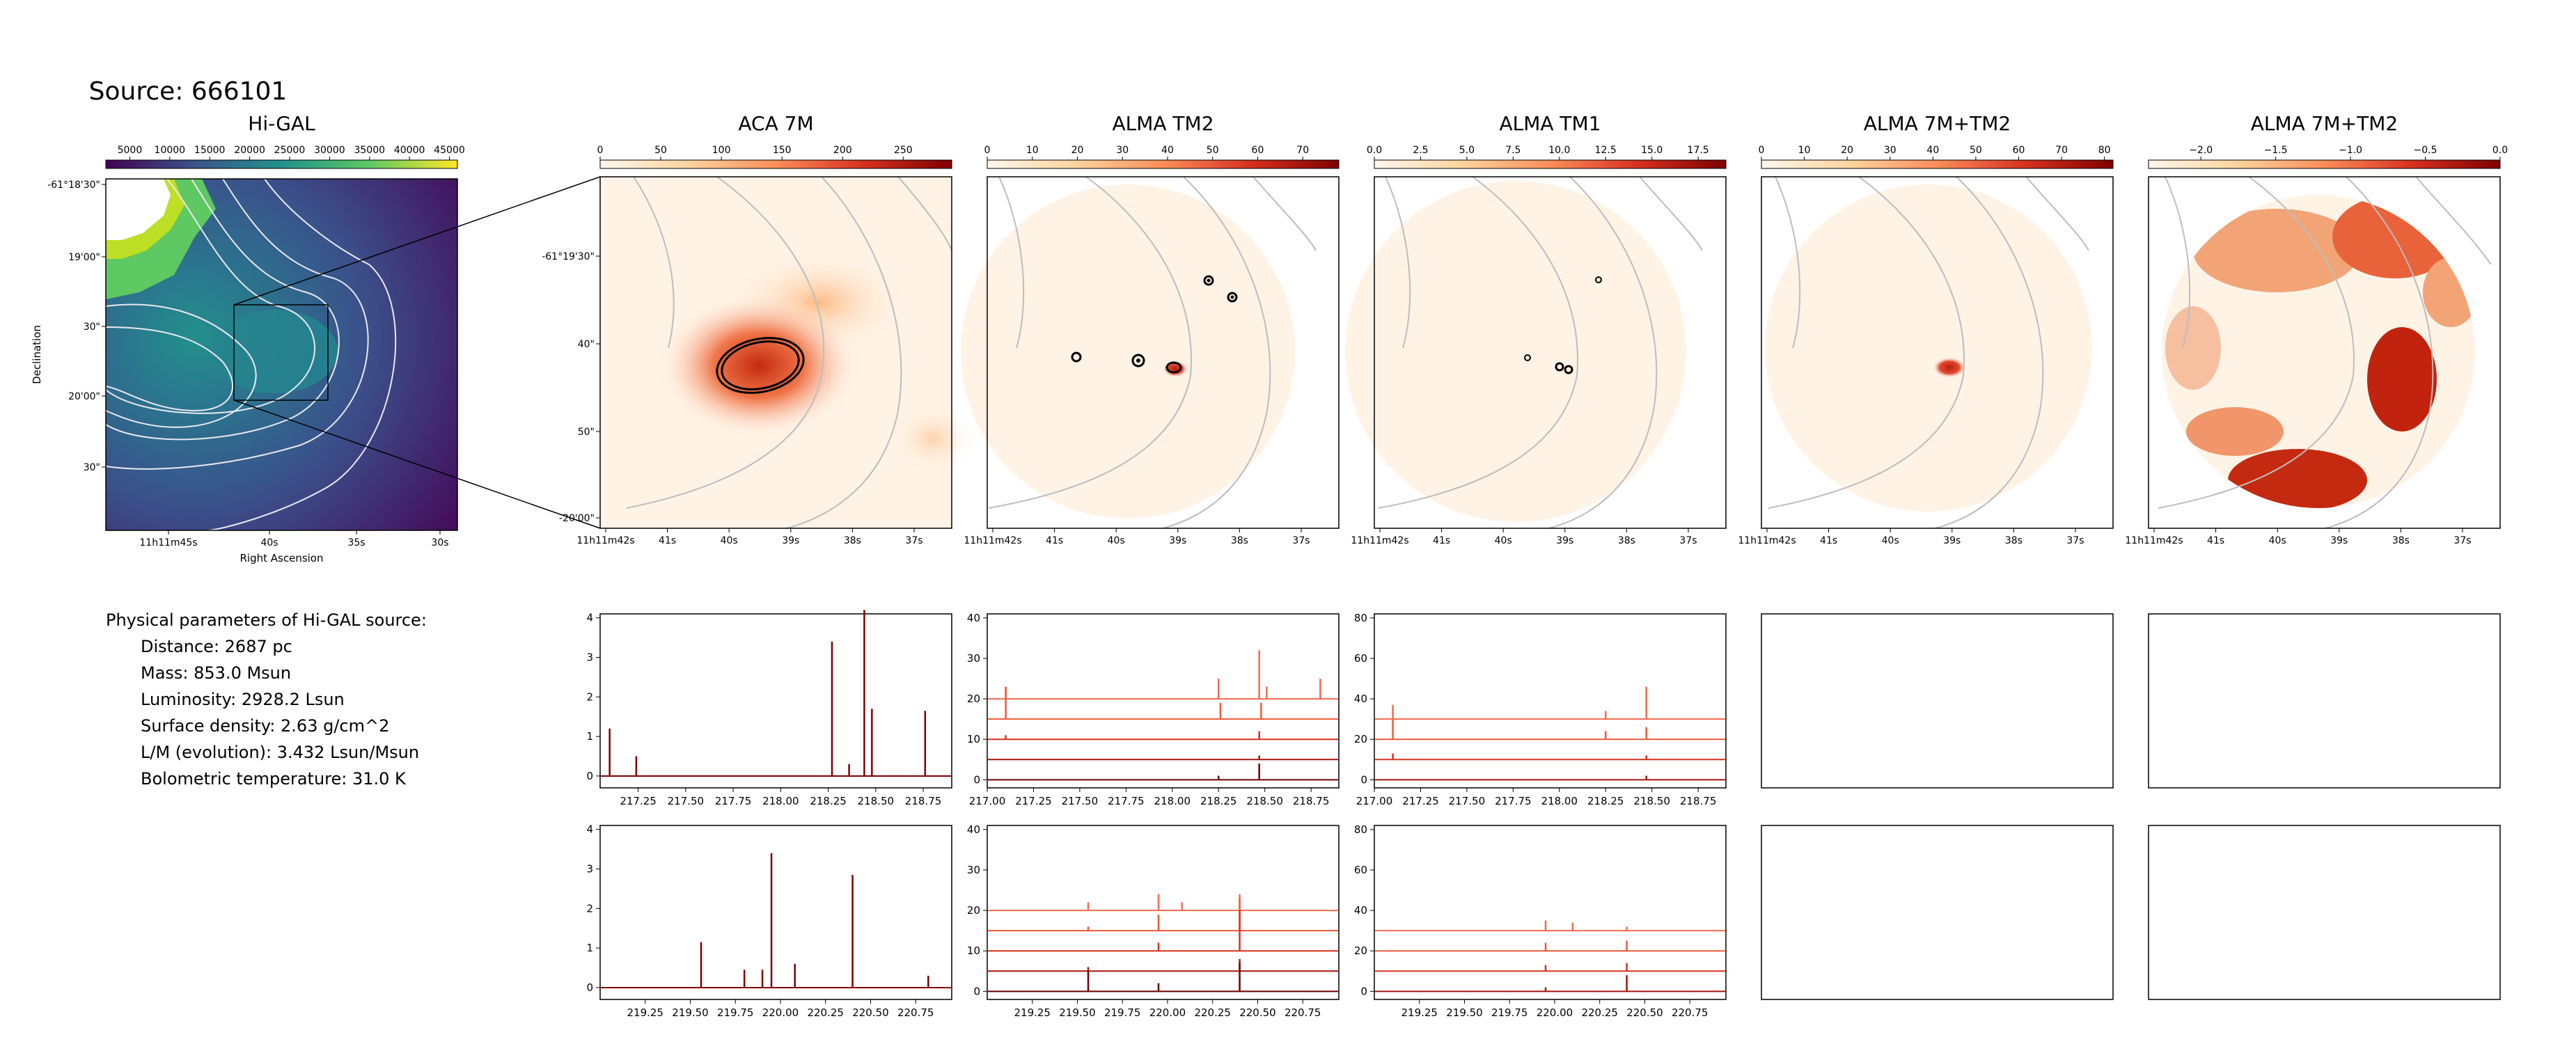  What do you see at coordinates (37, 354) in the screenshot?
I see `y-axis-label: Declination` at bounding box center [37, 354].